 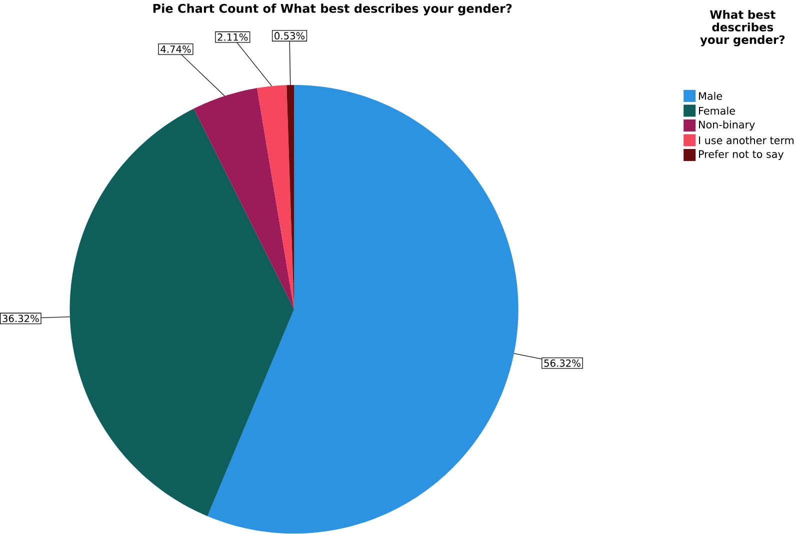 What do you see at coordinates (727, 125) in the screenshot?
I see `legend-label: Non-binary` at bounding box center [727, 125].